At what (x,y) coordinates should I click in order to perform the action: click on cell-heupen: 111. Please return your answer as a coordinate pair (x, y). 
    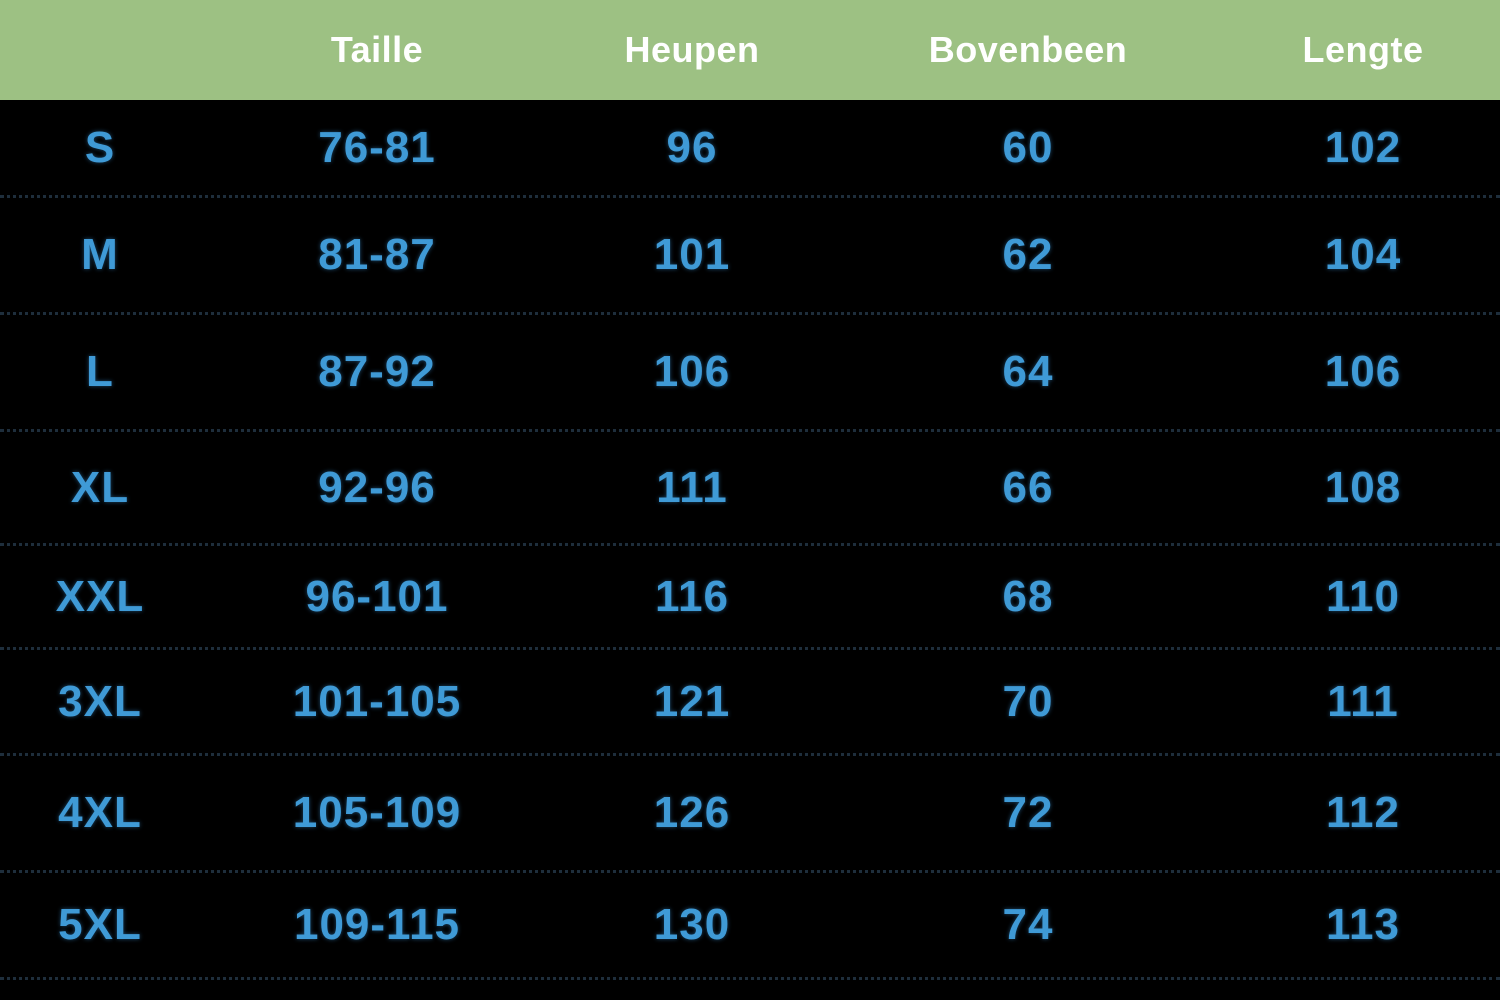
    Looking at the image, I should click on (692, 487).